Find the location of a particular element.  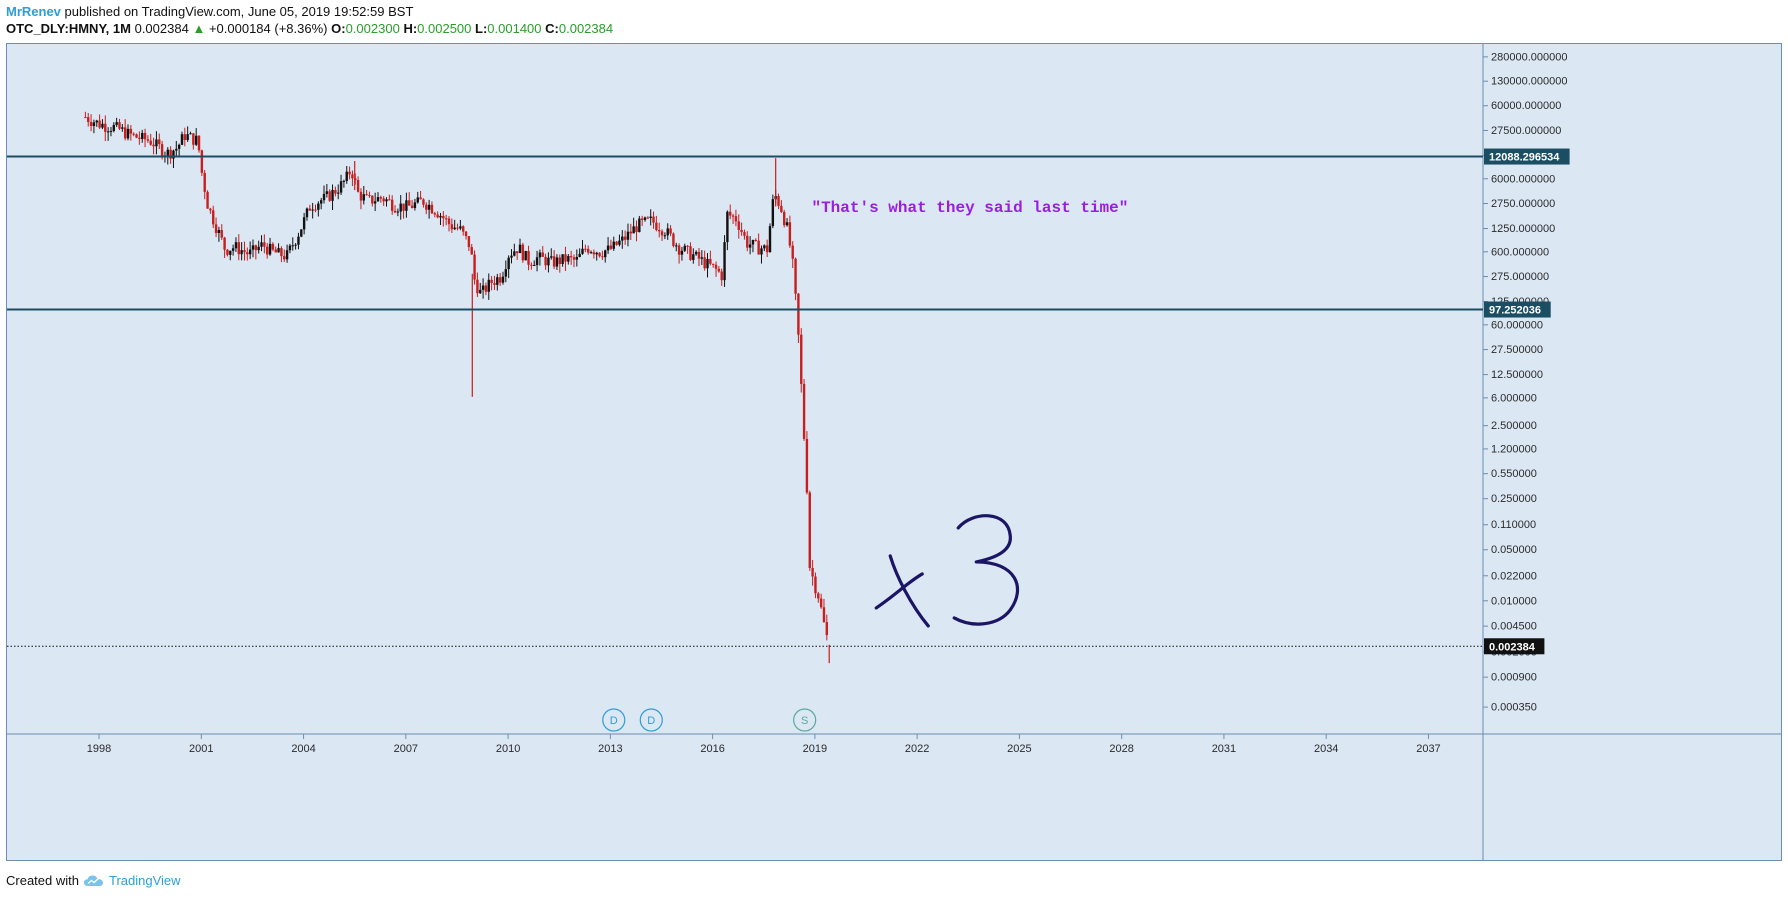

level-price-badge is located at coordinates (1517, 309).